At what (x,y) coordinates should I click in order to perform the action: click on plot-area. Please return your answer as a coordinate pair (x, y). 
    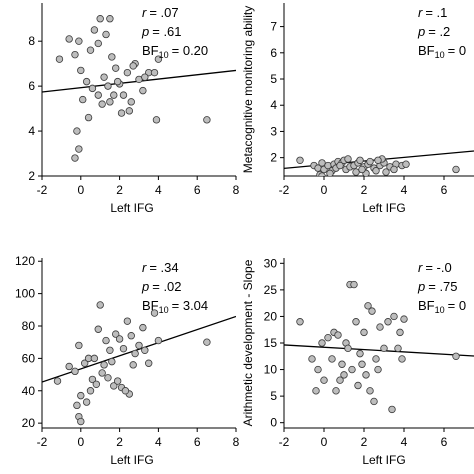
    Looking at the image, I should click on (139, 363).